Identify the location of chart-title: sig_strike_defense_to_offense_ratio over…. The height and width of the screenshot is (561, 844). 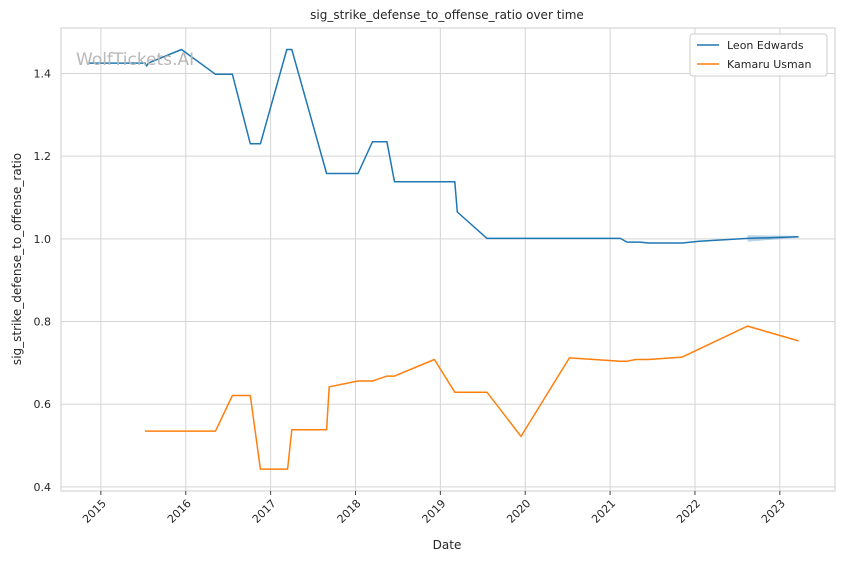
(447, 15).